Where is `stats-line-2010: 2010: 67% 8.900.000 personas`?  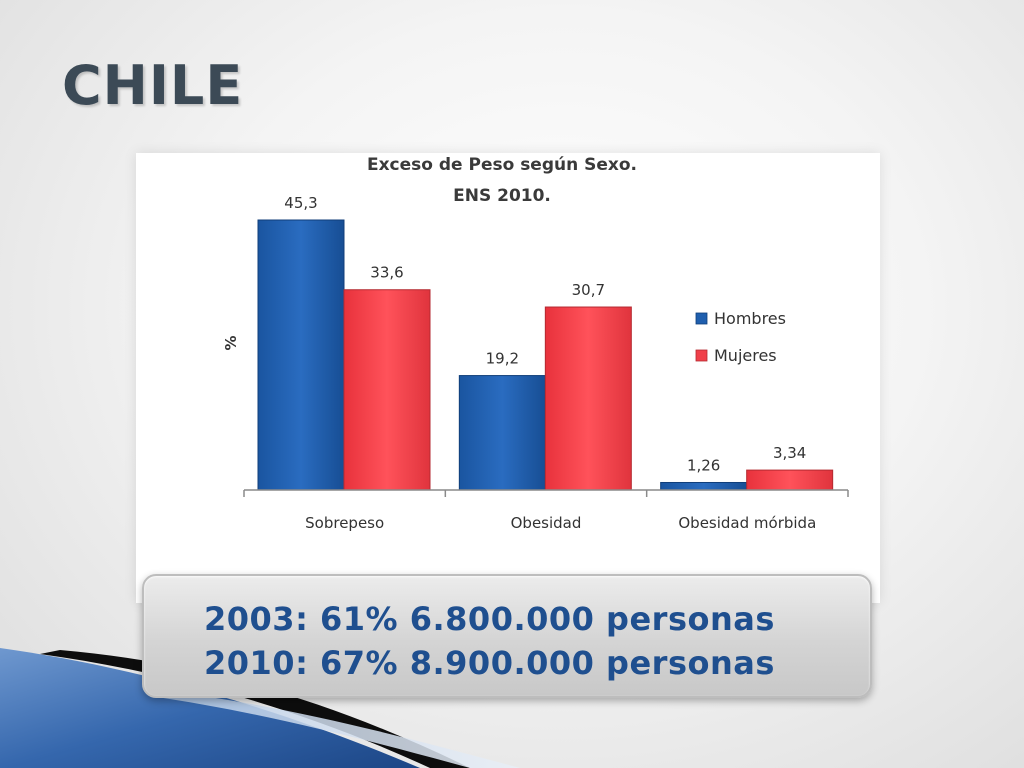
stats-line-2010: 2010: 67% 8.900.000 personas is located at coordinates (489, 663).